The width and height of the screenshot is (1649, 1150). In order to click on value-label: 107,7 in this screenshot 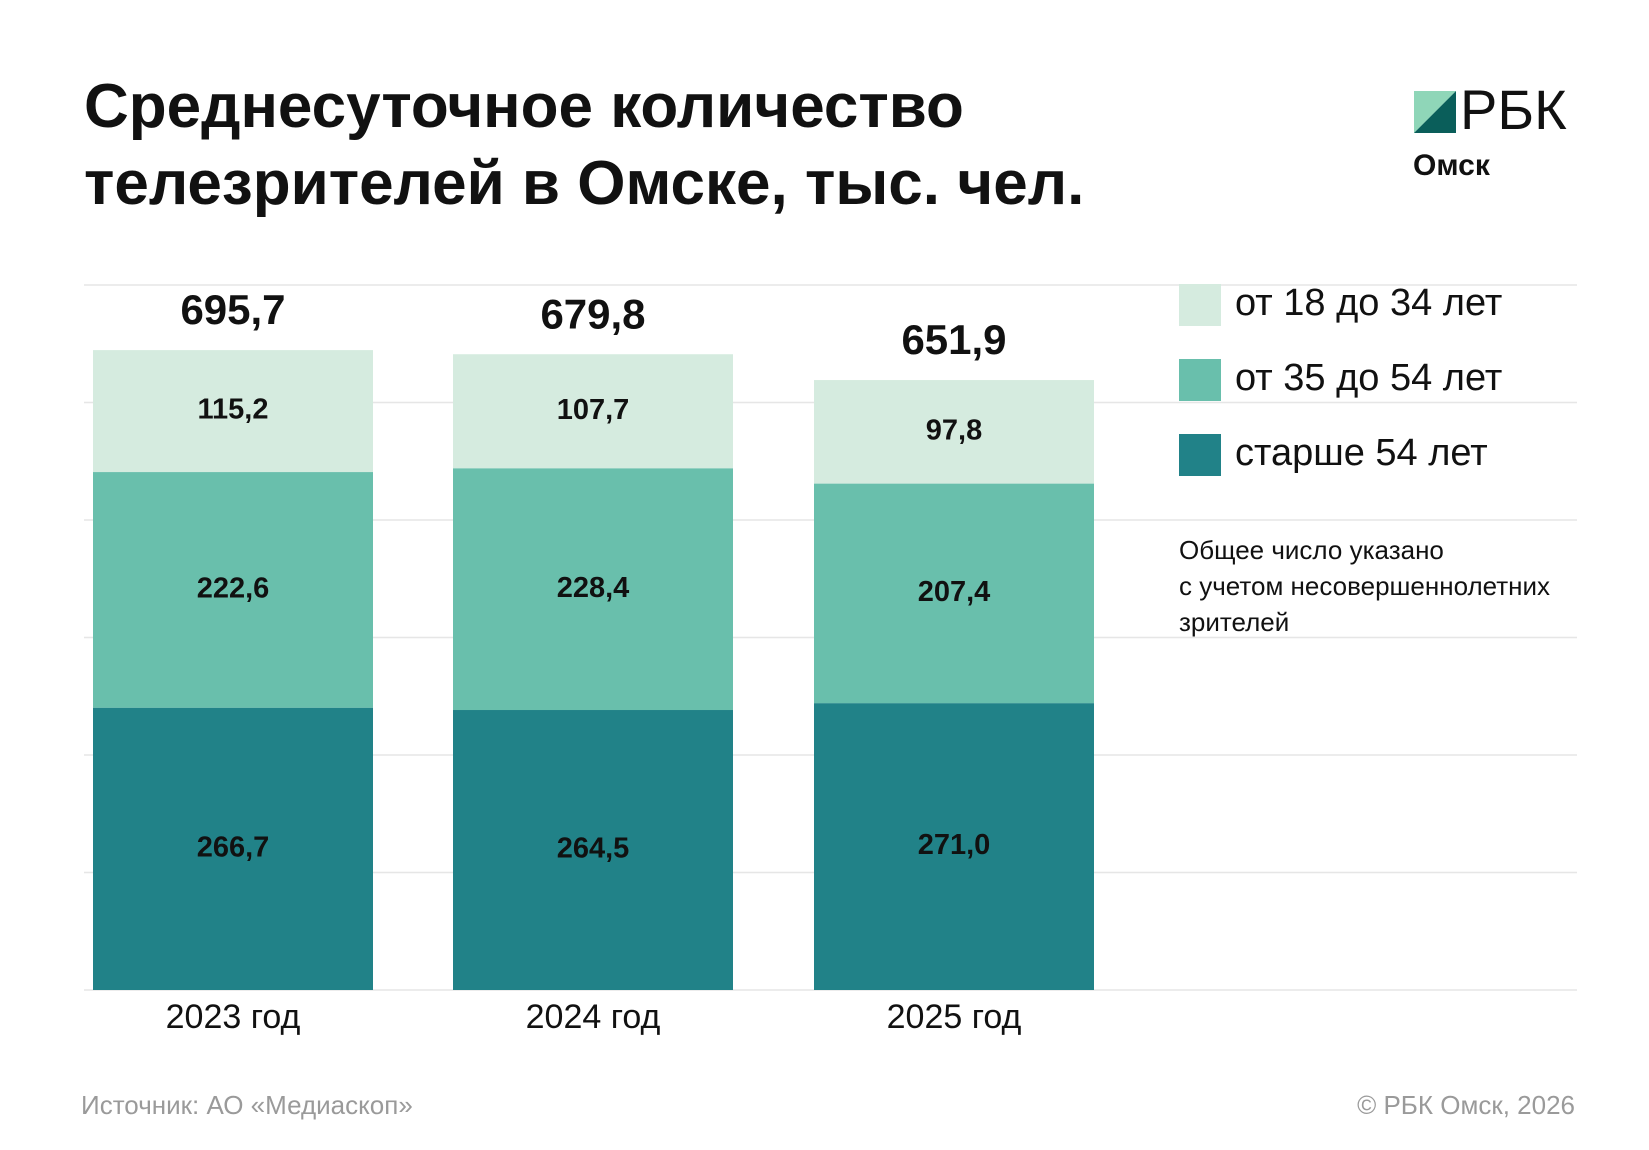, I will do `click(593, 410)`.